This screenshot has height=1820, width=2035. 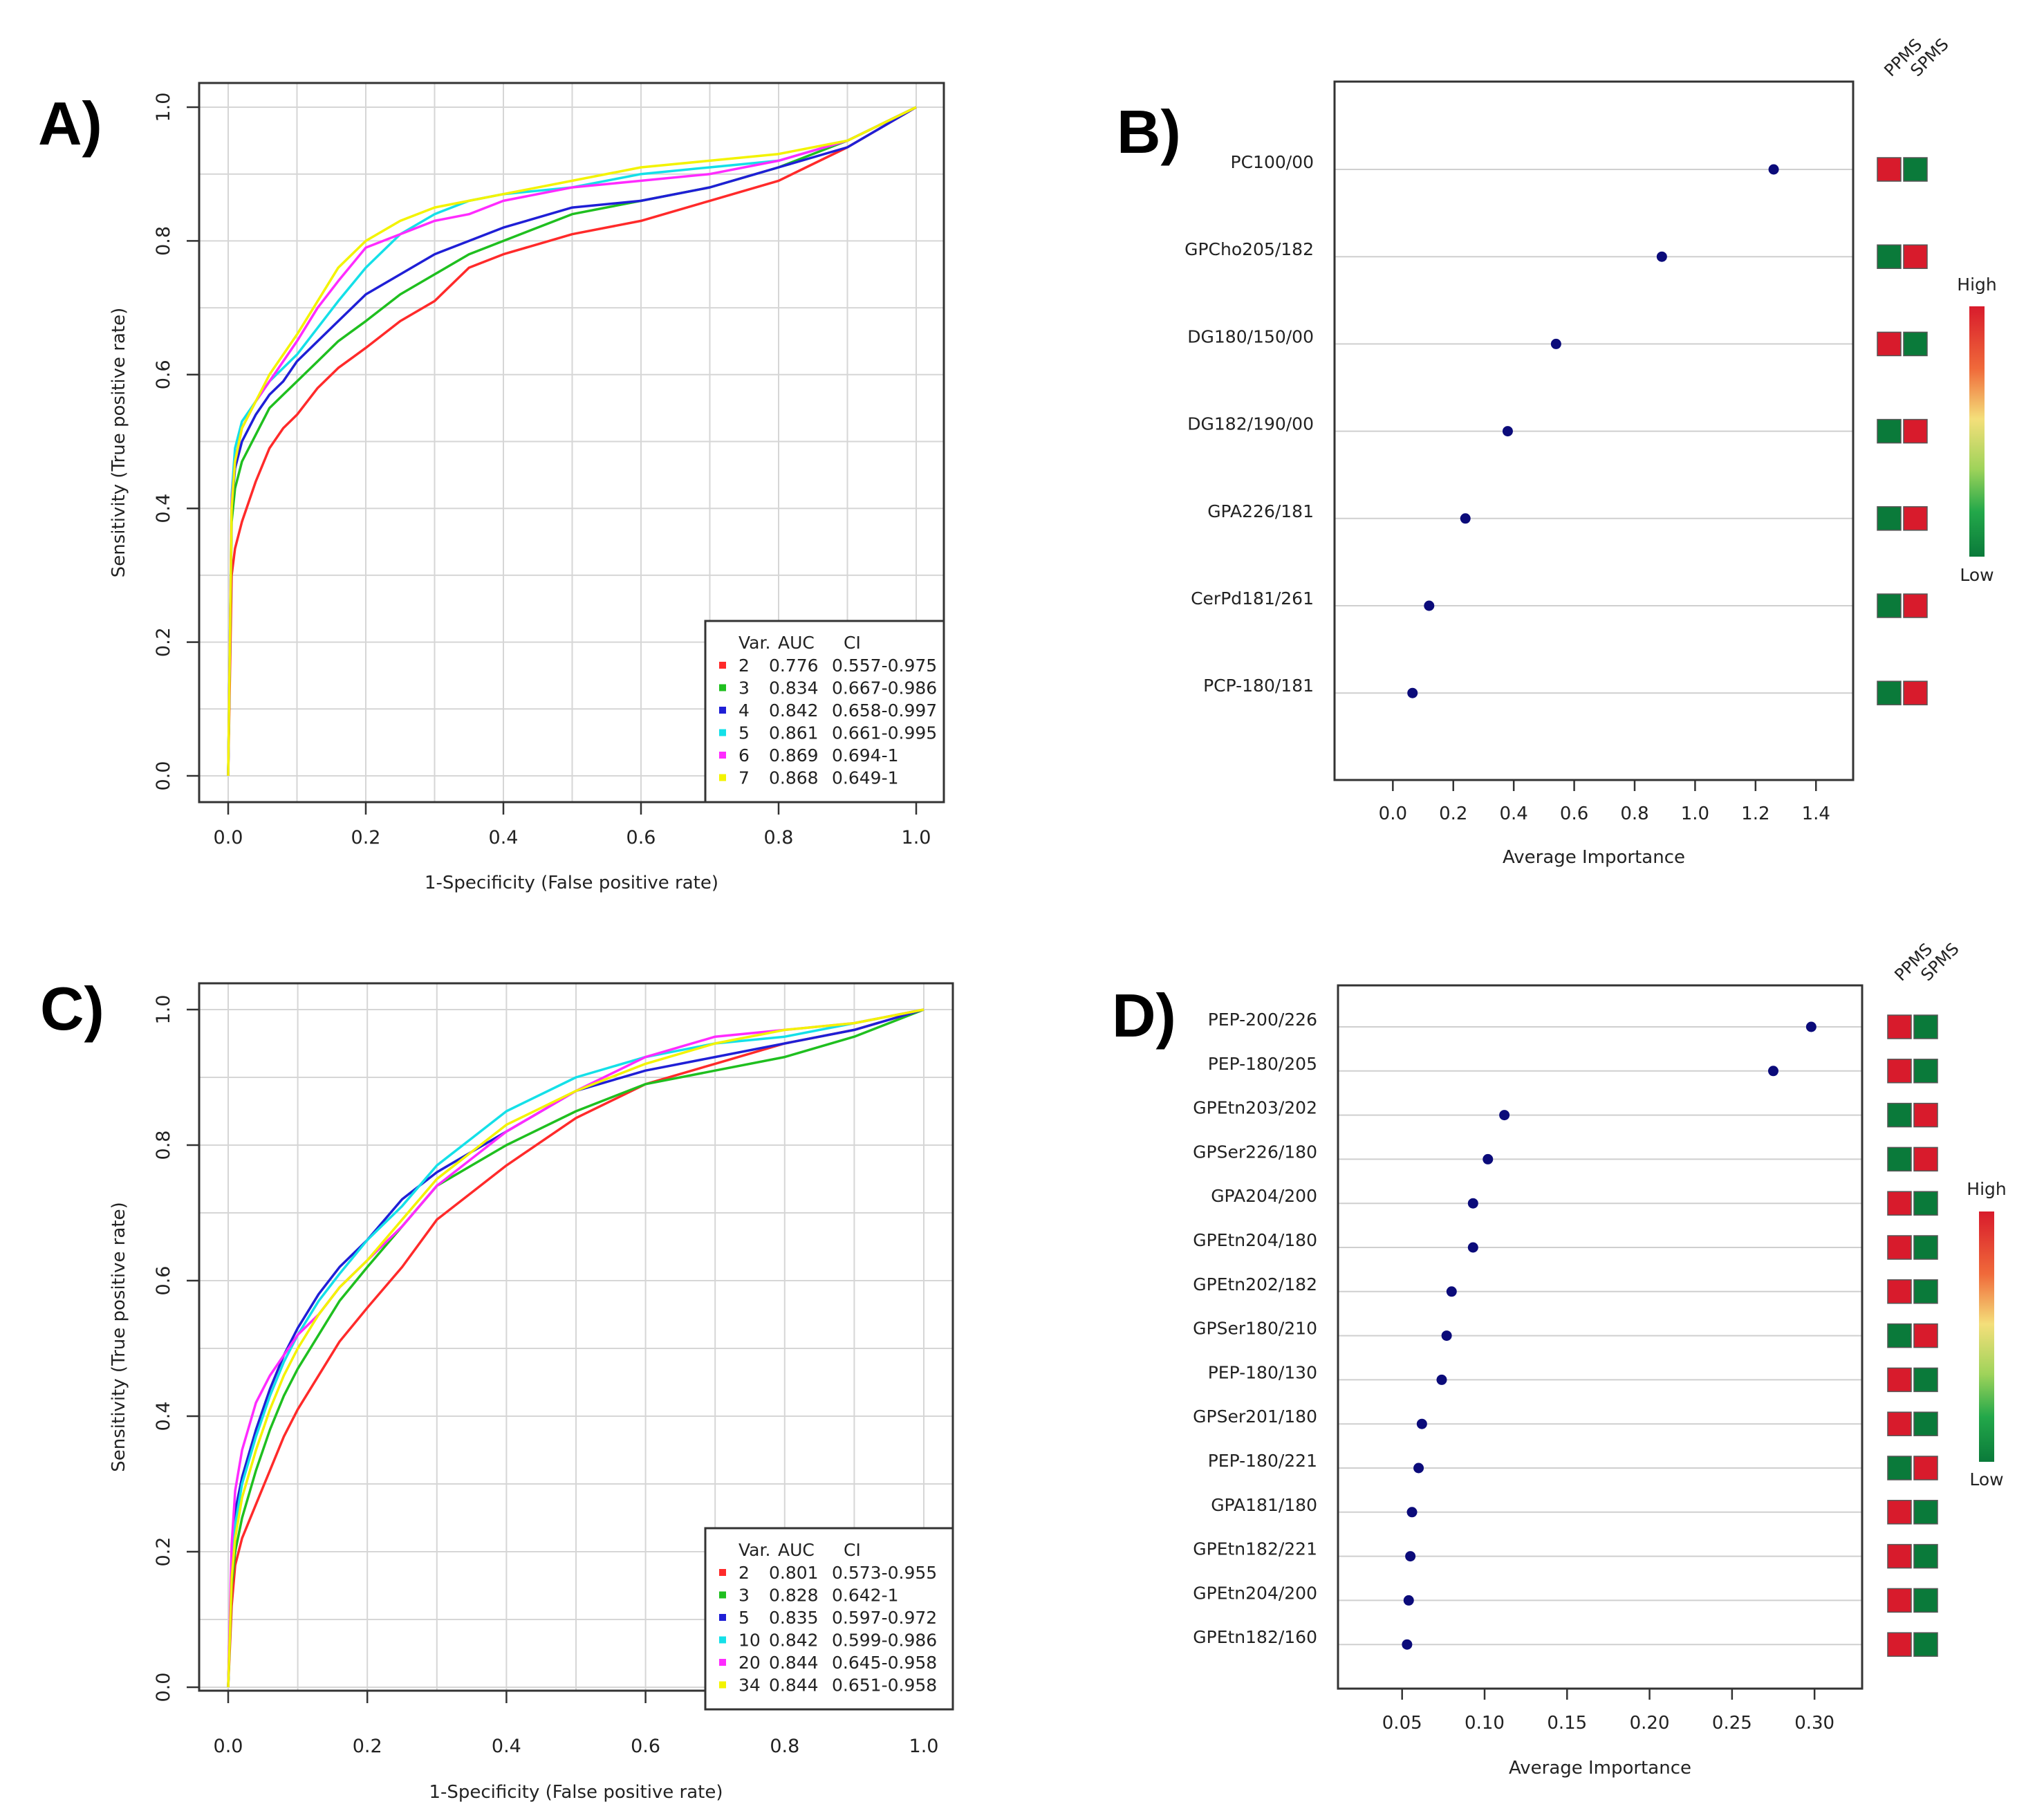 What do you see at coordinates (794, 1596) in the screenshot?
I see `legend-auc: 0.828` at bounding box center [794, 1596].